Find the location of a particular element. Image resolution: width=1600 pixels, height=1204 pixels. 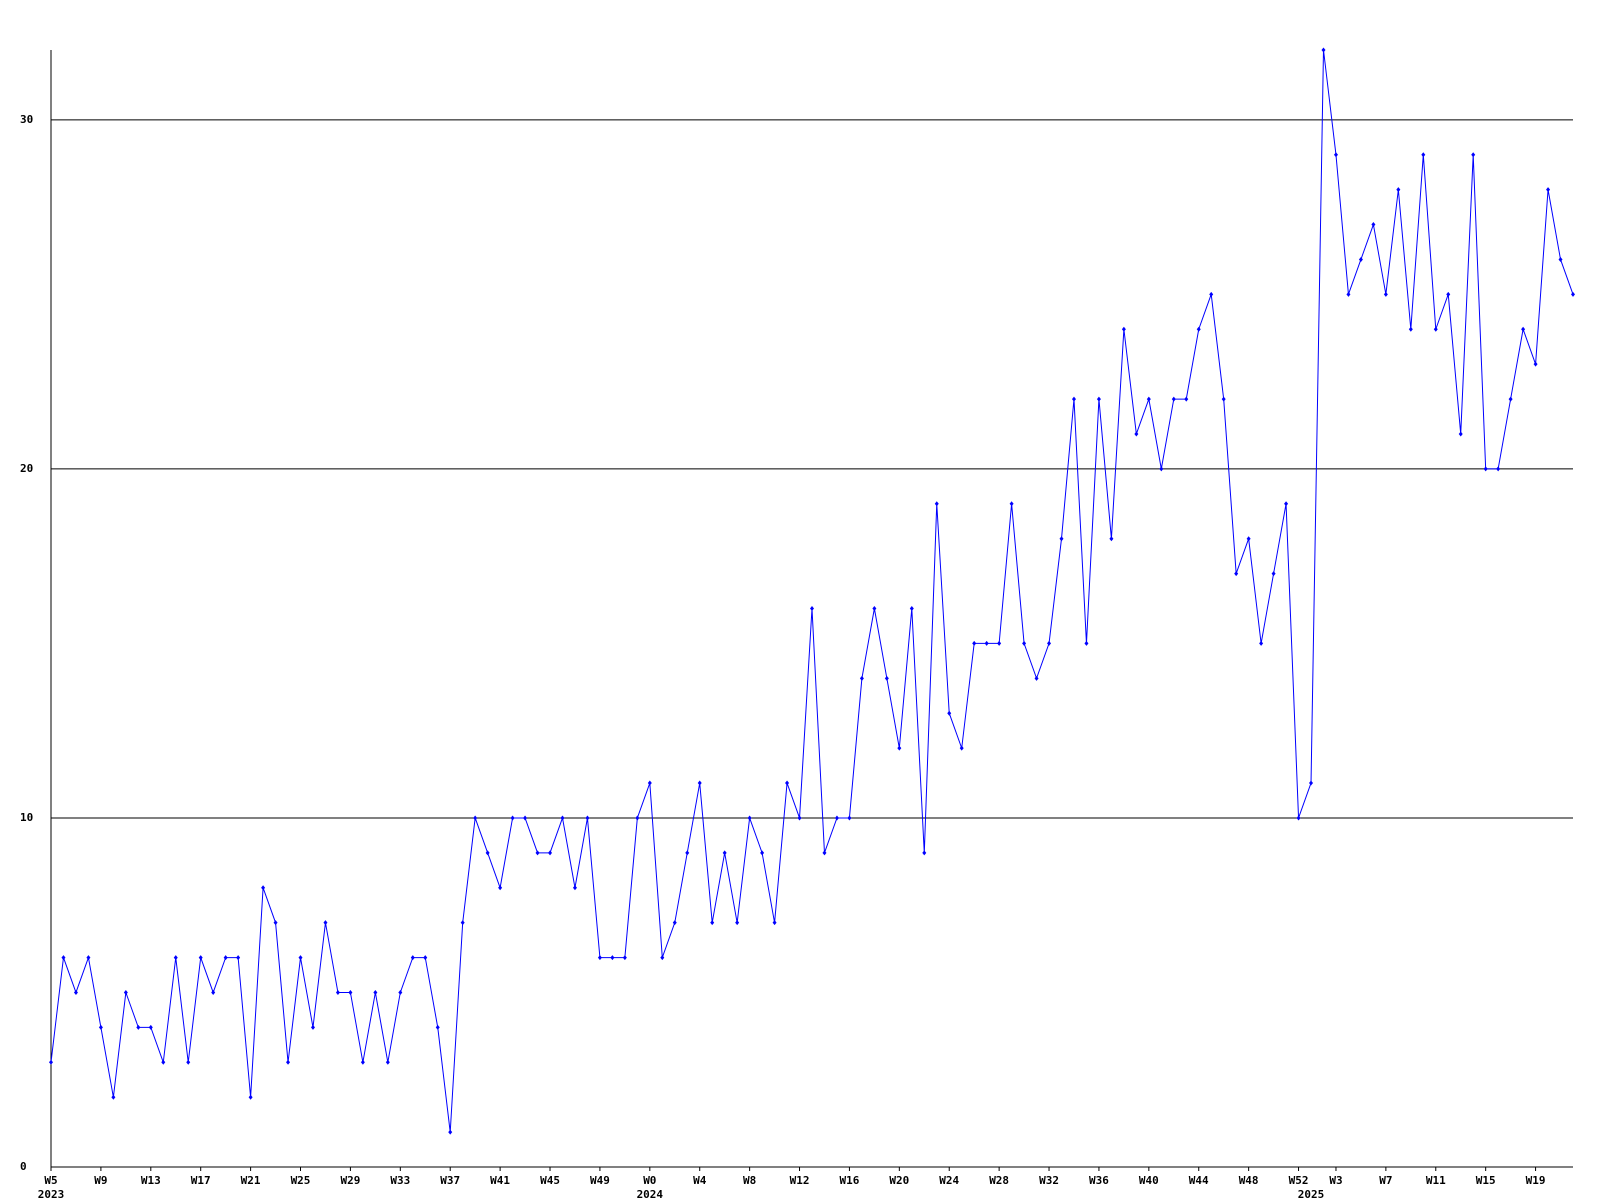

x-tick-label: W11 is located at coordinates (1436, 1180).